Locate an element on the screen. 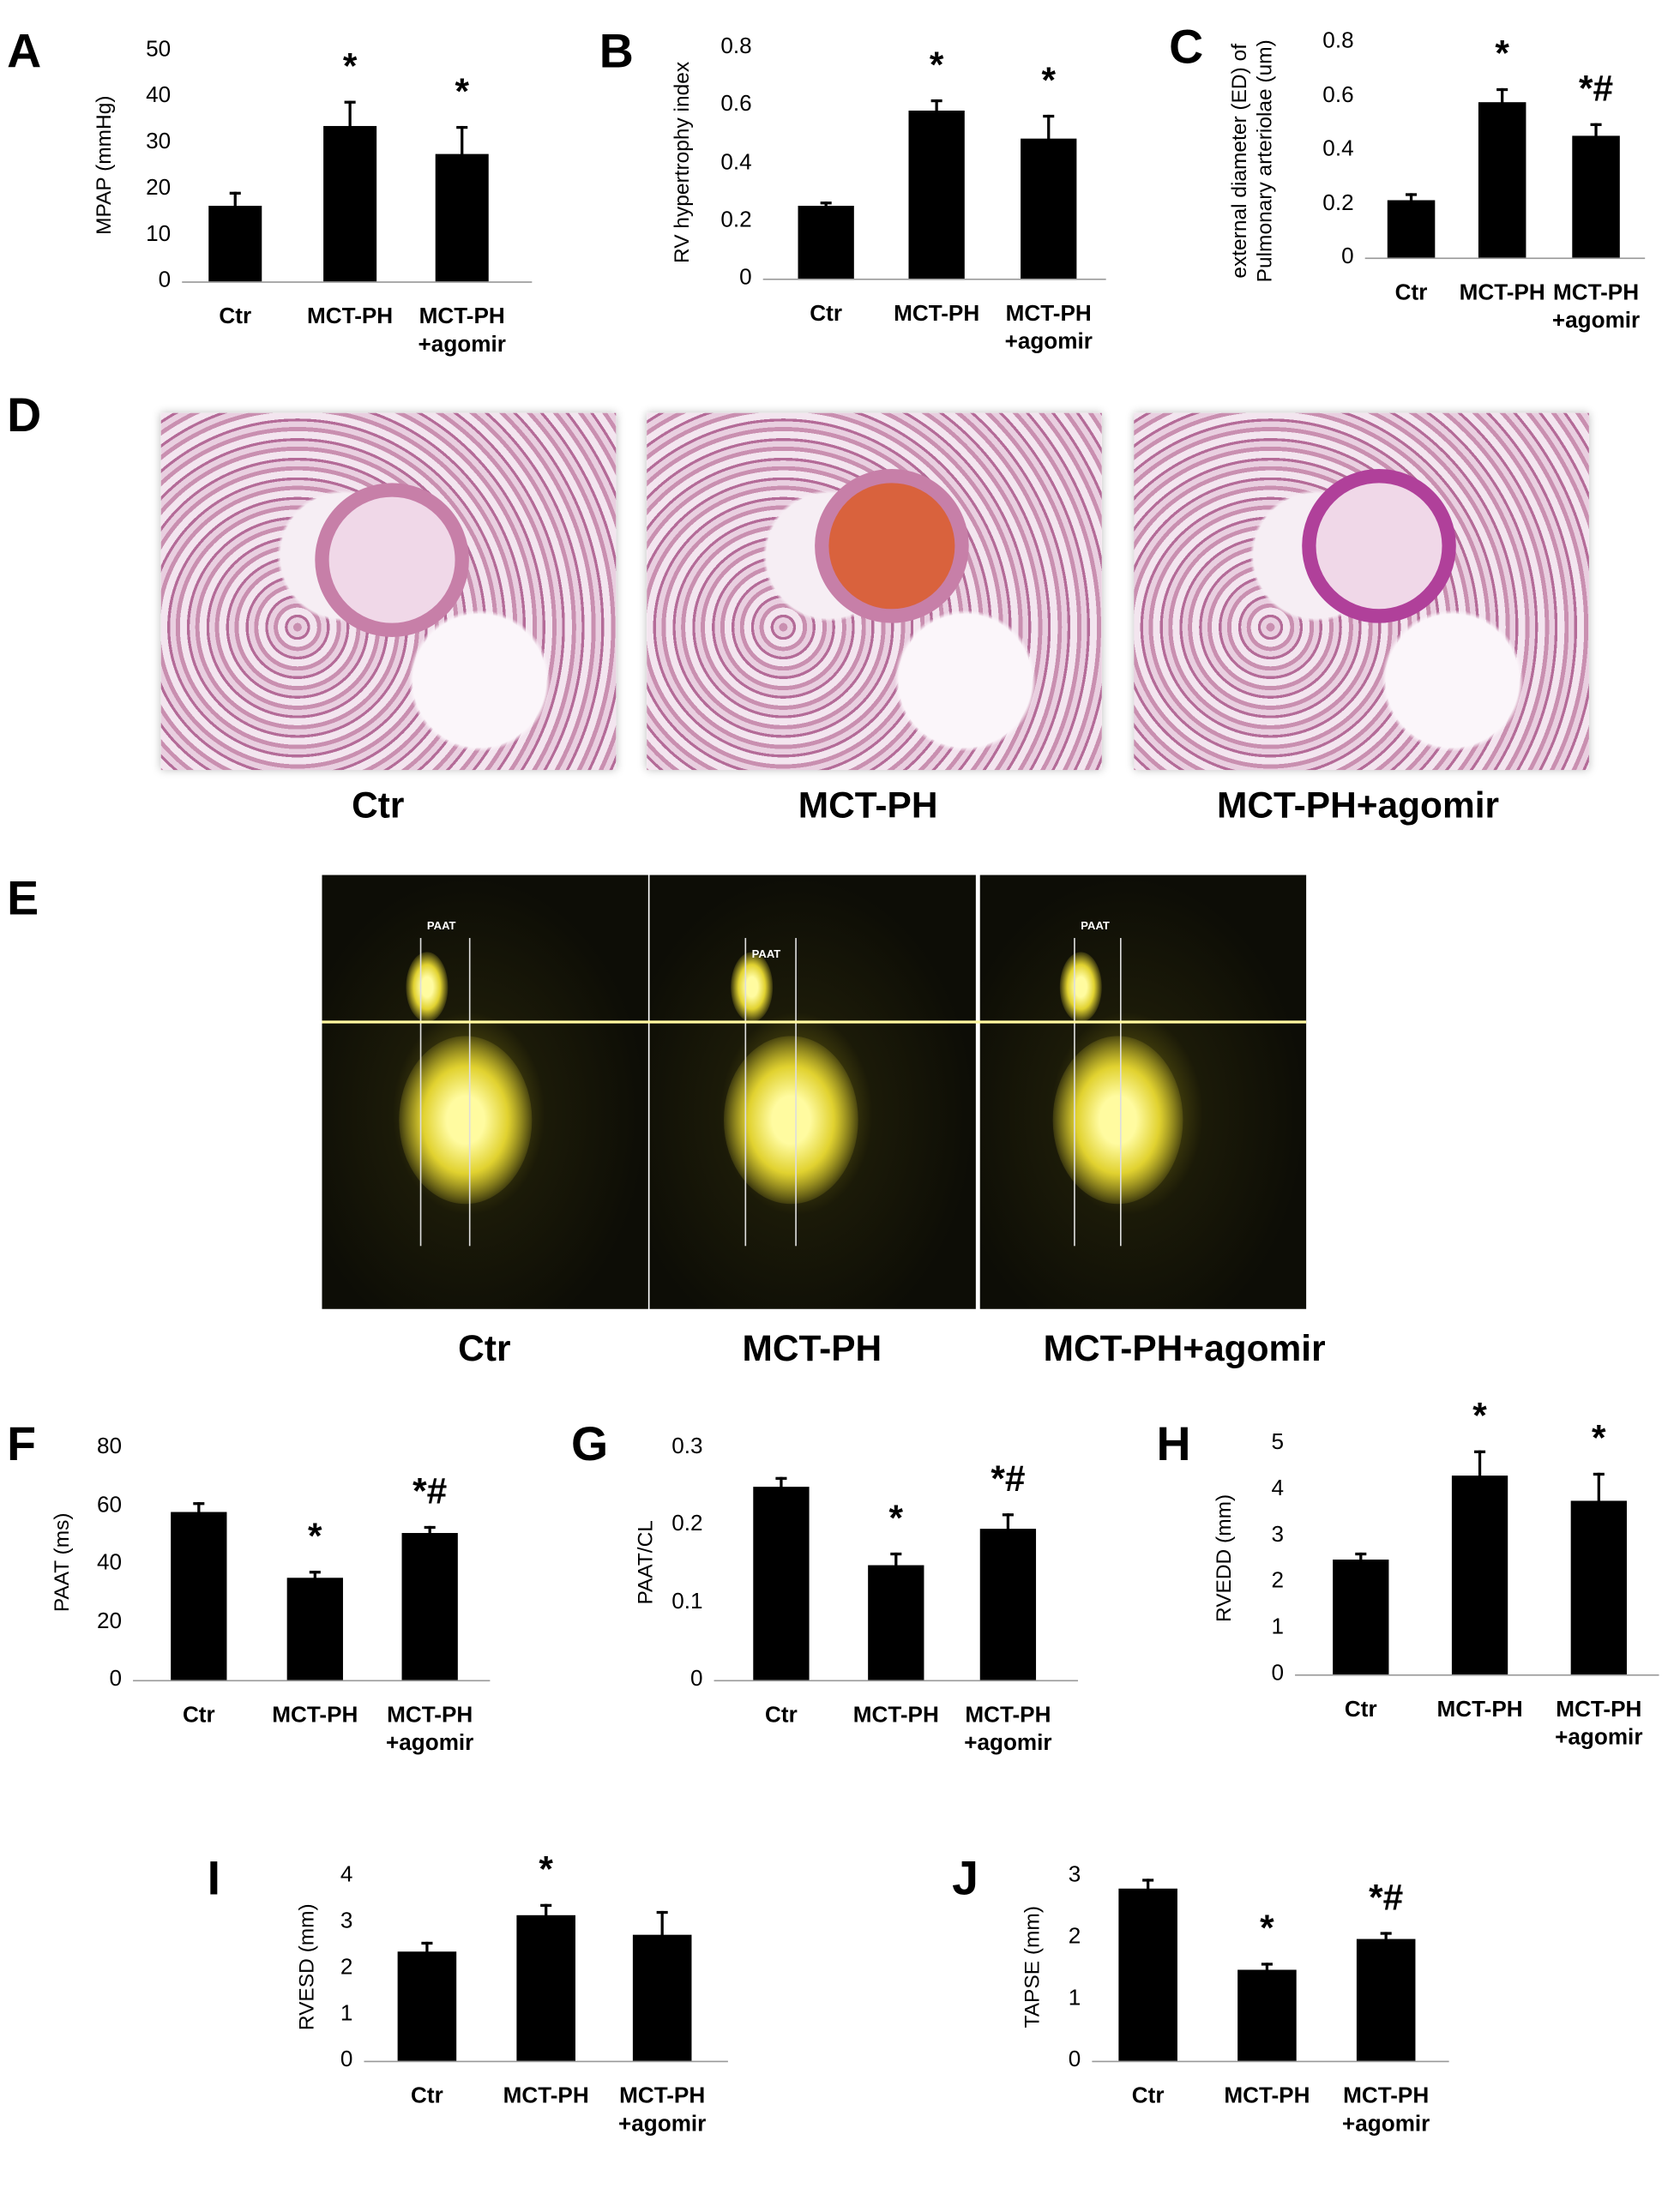  panel-label: A is located at coordinates (24, 52).